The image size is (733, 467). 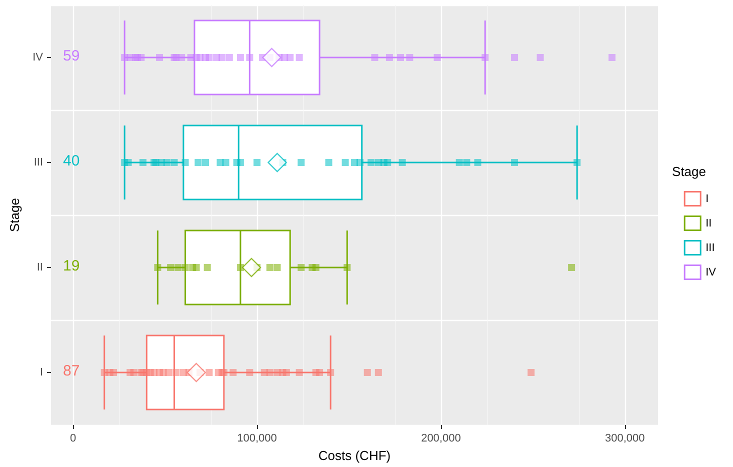 What do you see at coordinates (39, 268) in the screenshot?
I see `y-tick-label: II` at bounding box center [39, 268].